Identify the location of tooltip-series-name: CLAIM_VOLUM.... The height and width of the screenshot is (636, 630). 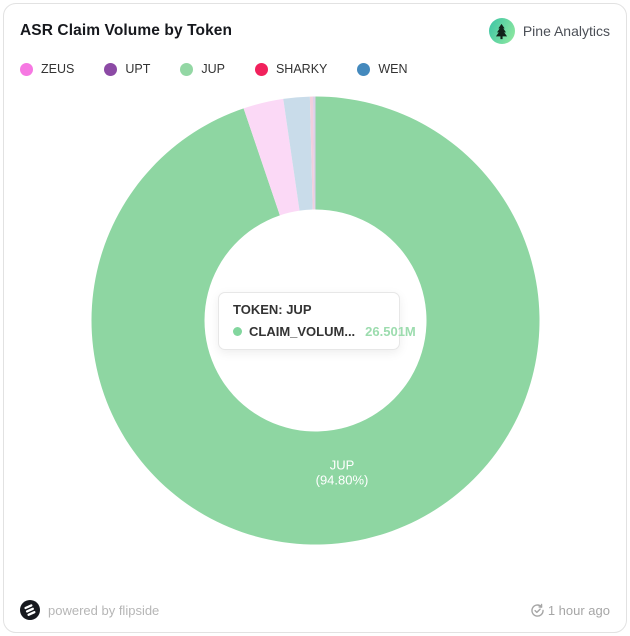
(302, 331).